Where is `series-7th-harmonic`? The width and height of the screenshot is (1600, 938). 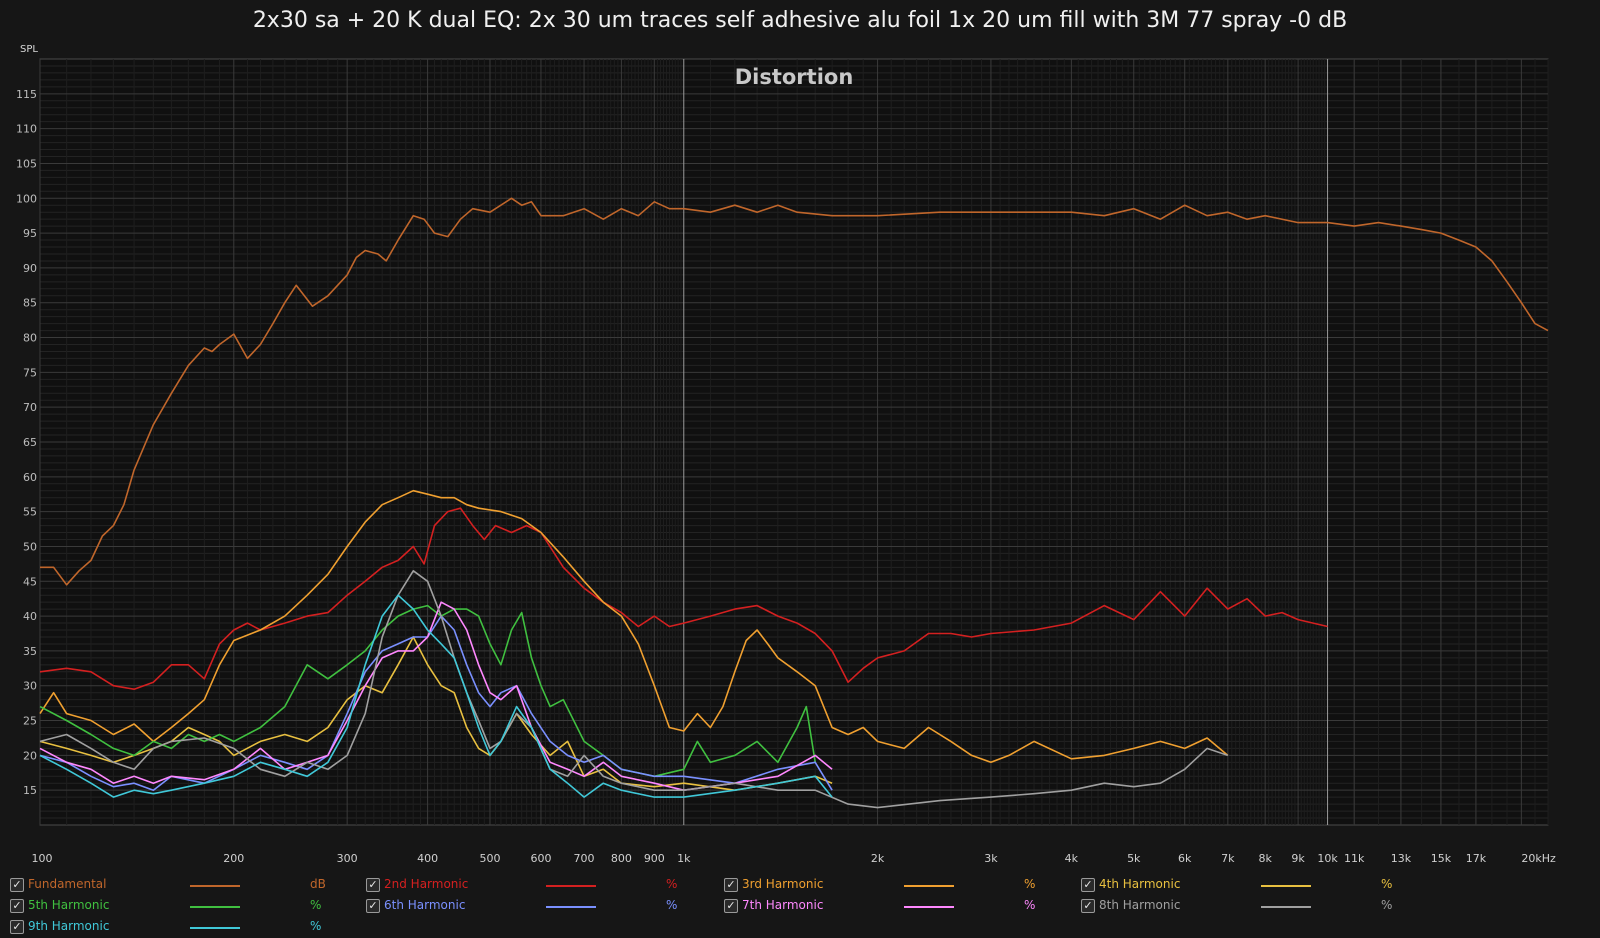
series-7th-harmonic is located at coordinates (436, 696).